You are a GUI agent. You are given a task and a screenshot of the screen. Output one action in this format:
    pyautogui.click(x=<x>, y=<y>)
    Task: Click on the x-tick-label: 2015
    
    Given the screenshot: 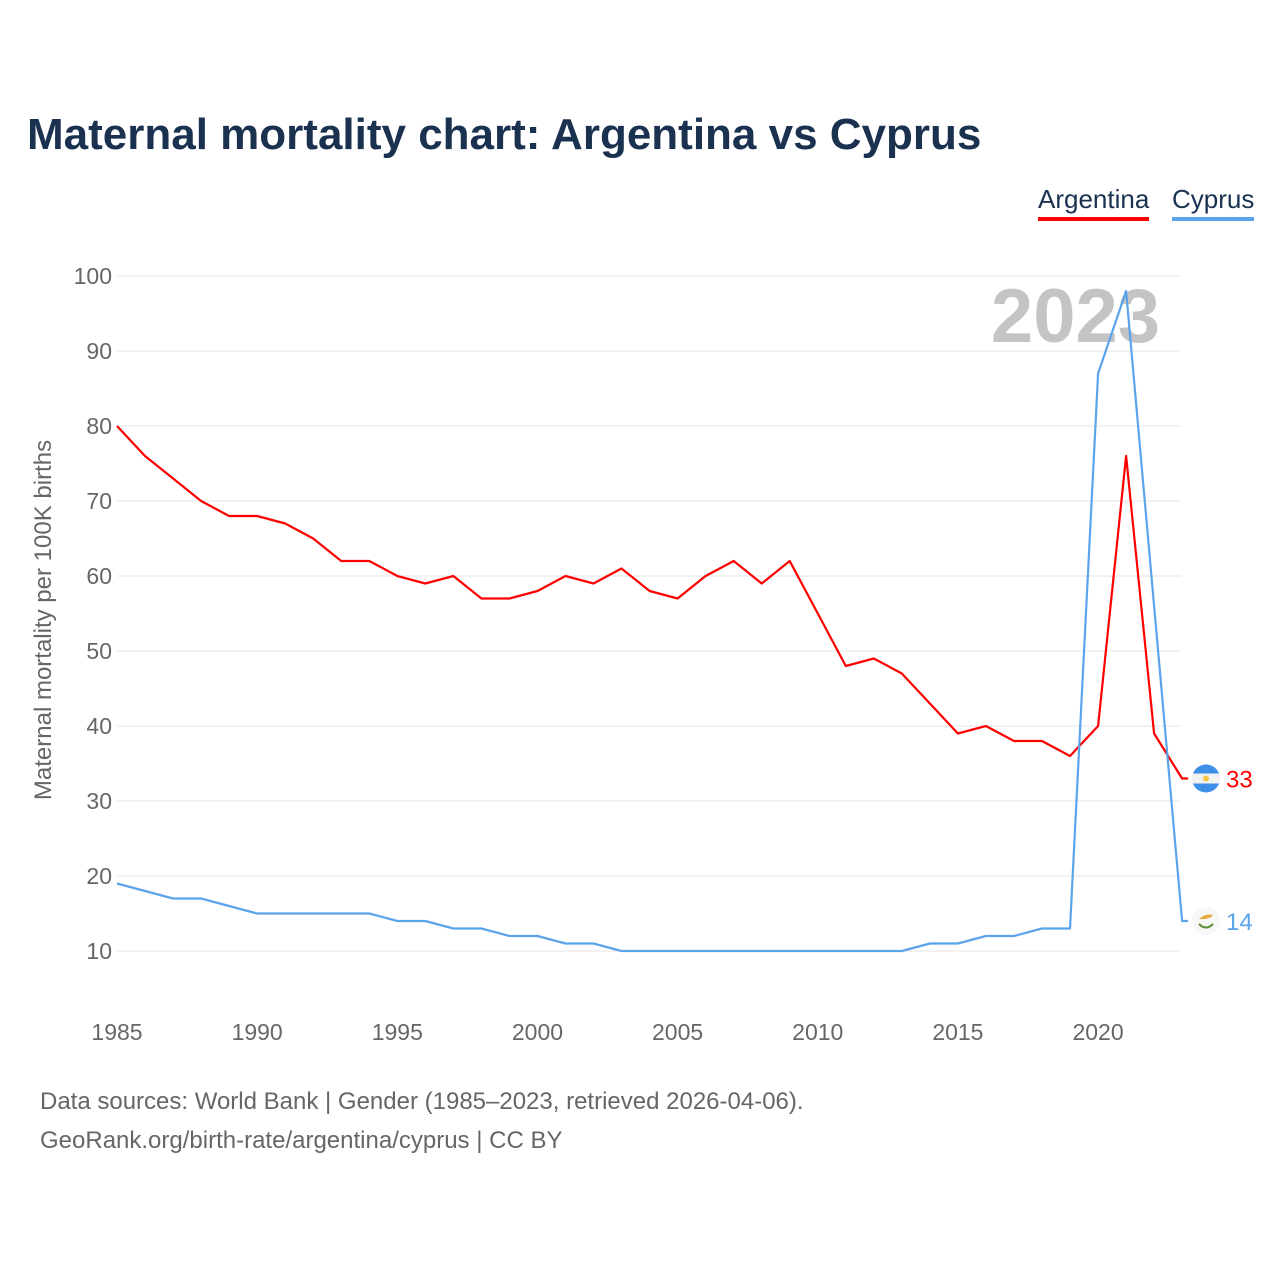 What is the action you would take?
    pyautogui.click(x=957, y=1032)
    